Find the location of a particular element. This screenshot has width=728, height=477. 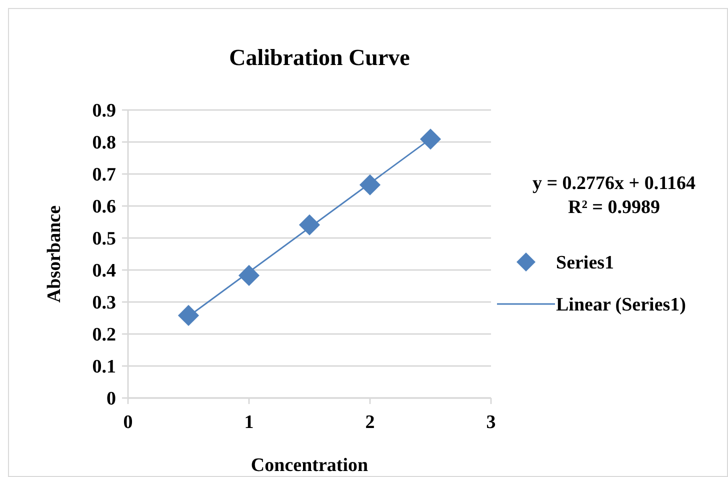

x-tick-label: 1 is located at coordinates (249, 422).